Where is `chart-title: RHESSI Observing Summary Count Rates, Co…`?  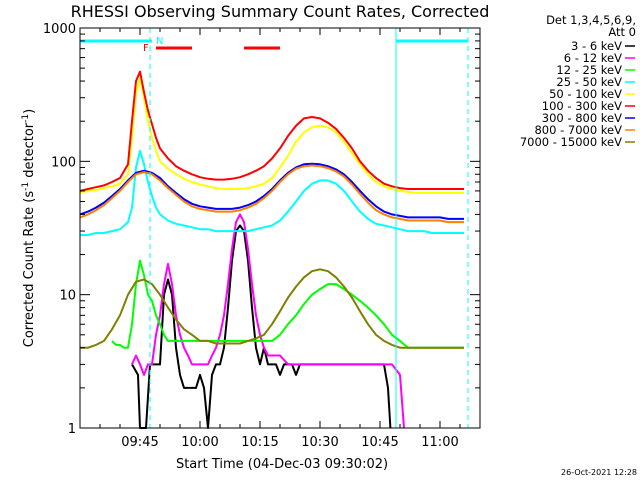 chart-title: RHESSI Observing Summary Count Rates, Co… is located at coordinates (280, 11).